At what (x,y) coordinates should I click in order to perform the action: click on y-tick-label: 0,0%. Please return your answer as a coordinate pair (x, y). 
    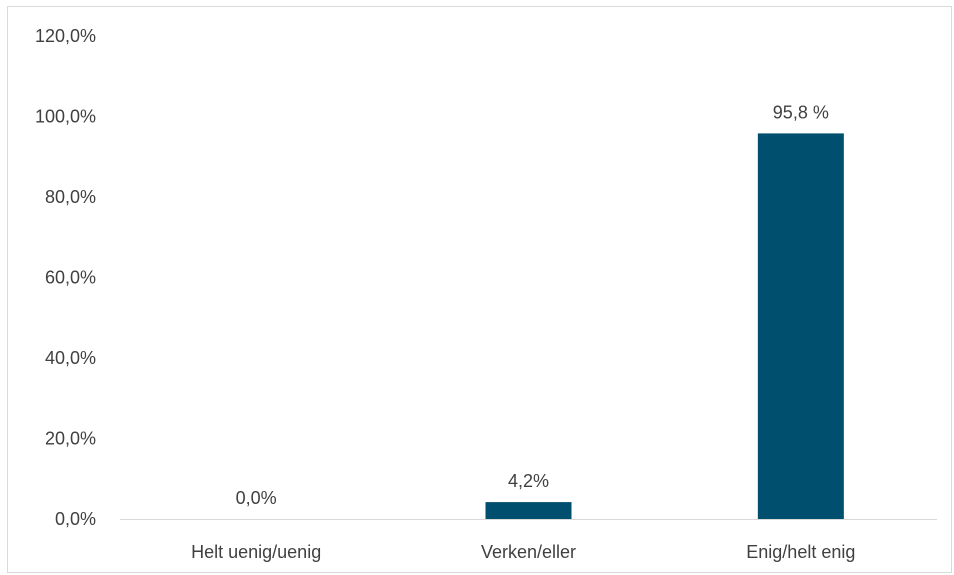
    Looking at the image, I should click on (75, 519).